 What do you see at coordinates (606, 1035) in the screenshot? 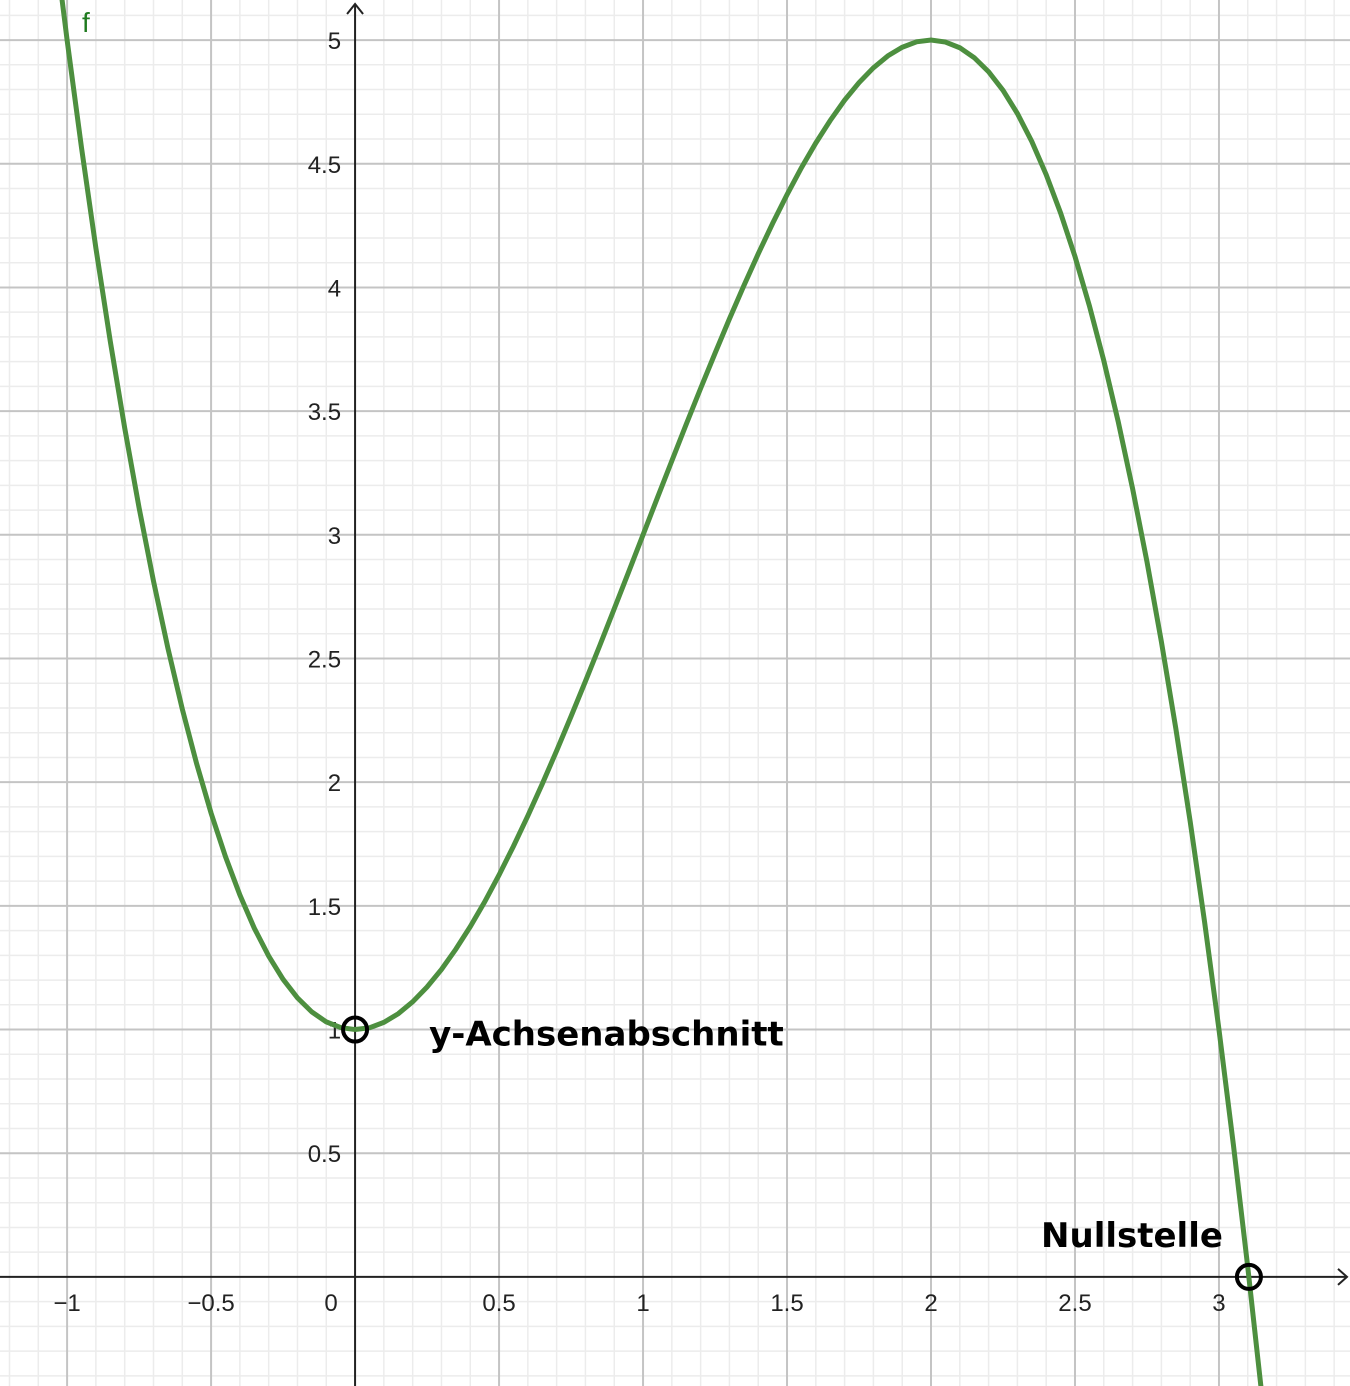
I see `point-label: y-Achsenabschnitt` at bounding box center [606, 1035].